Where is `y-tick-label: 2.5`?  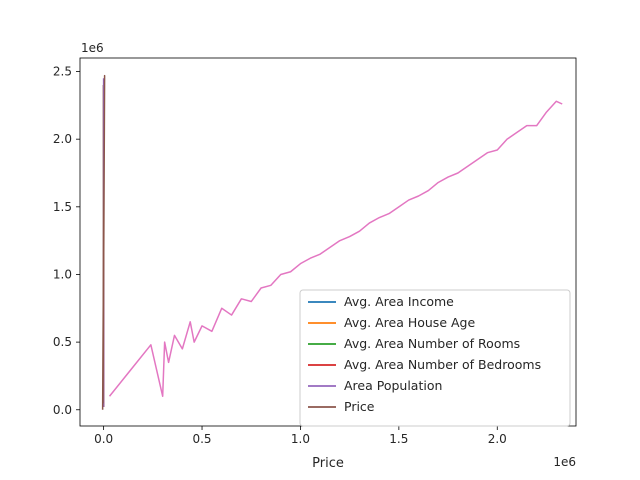
y-tick-label: 2.5 is located at coordinates (62, 72).